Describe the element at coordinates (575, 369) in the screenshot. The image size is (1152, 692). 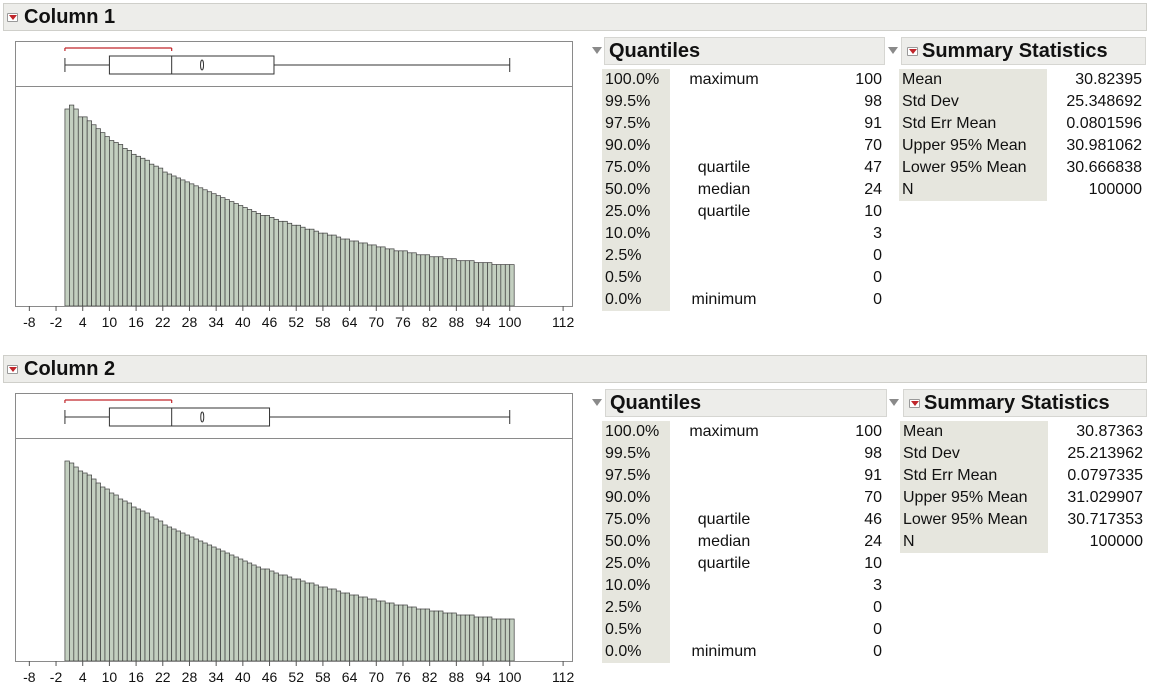
I see `column-2-header: Column 2` at that location.